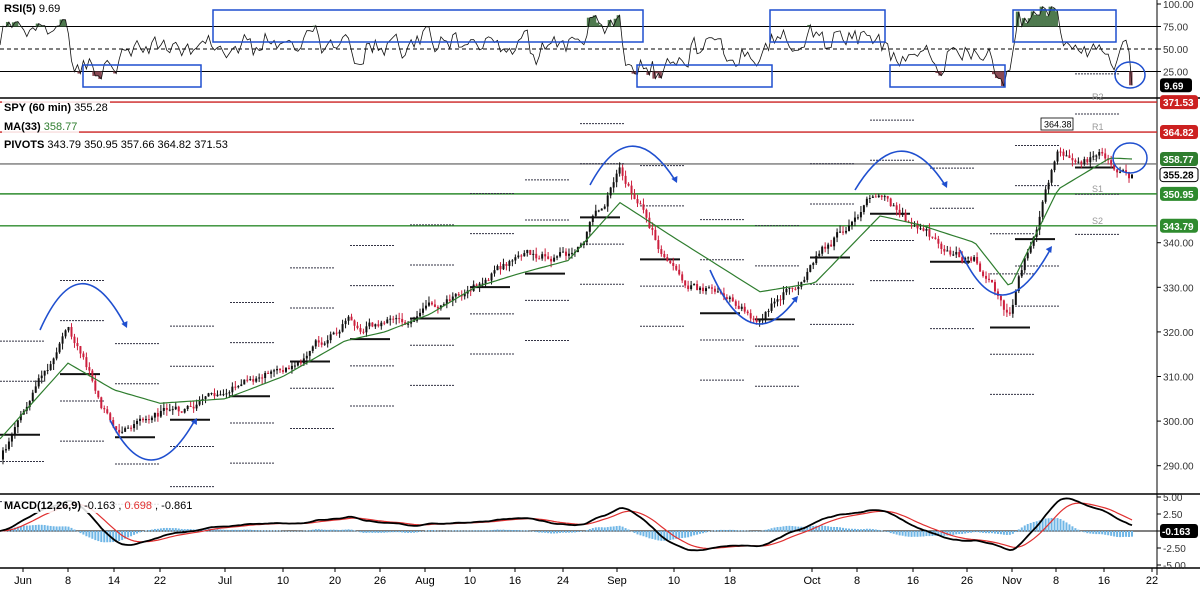 The image size is (1200, 593). What do you see at coordinates (811, 581) in the screenshot?
I see `x-tick-label: Oct` at bounding box center [811, 581].